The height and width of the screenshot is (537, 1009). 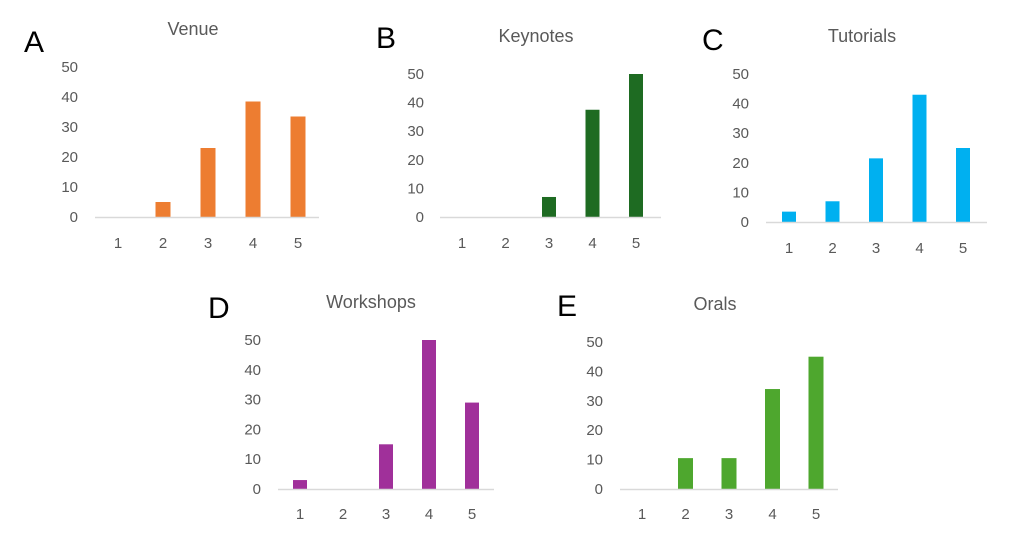 What do you see at coordinates (697, 406) in the screenshot?
I see `chart-panel-e: E Orals 0 10 20 30 40 50 1 2 3 4 5` at bounding box center [697, 406].